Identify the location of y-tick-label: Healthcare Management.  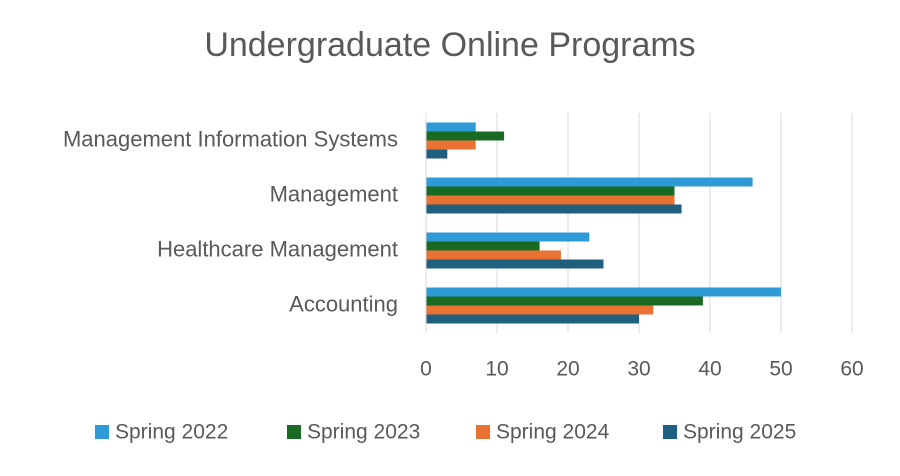
(277, 248).